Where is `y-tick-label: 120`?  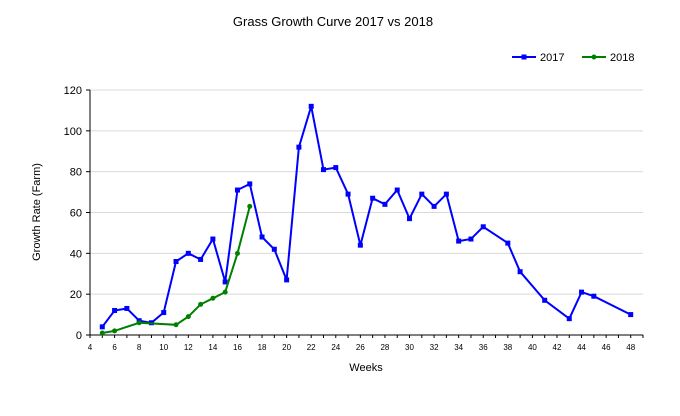
y-tick-label: 120 is located at coordinates (73, 91).